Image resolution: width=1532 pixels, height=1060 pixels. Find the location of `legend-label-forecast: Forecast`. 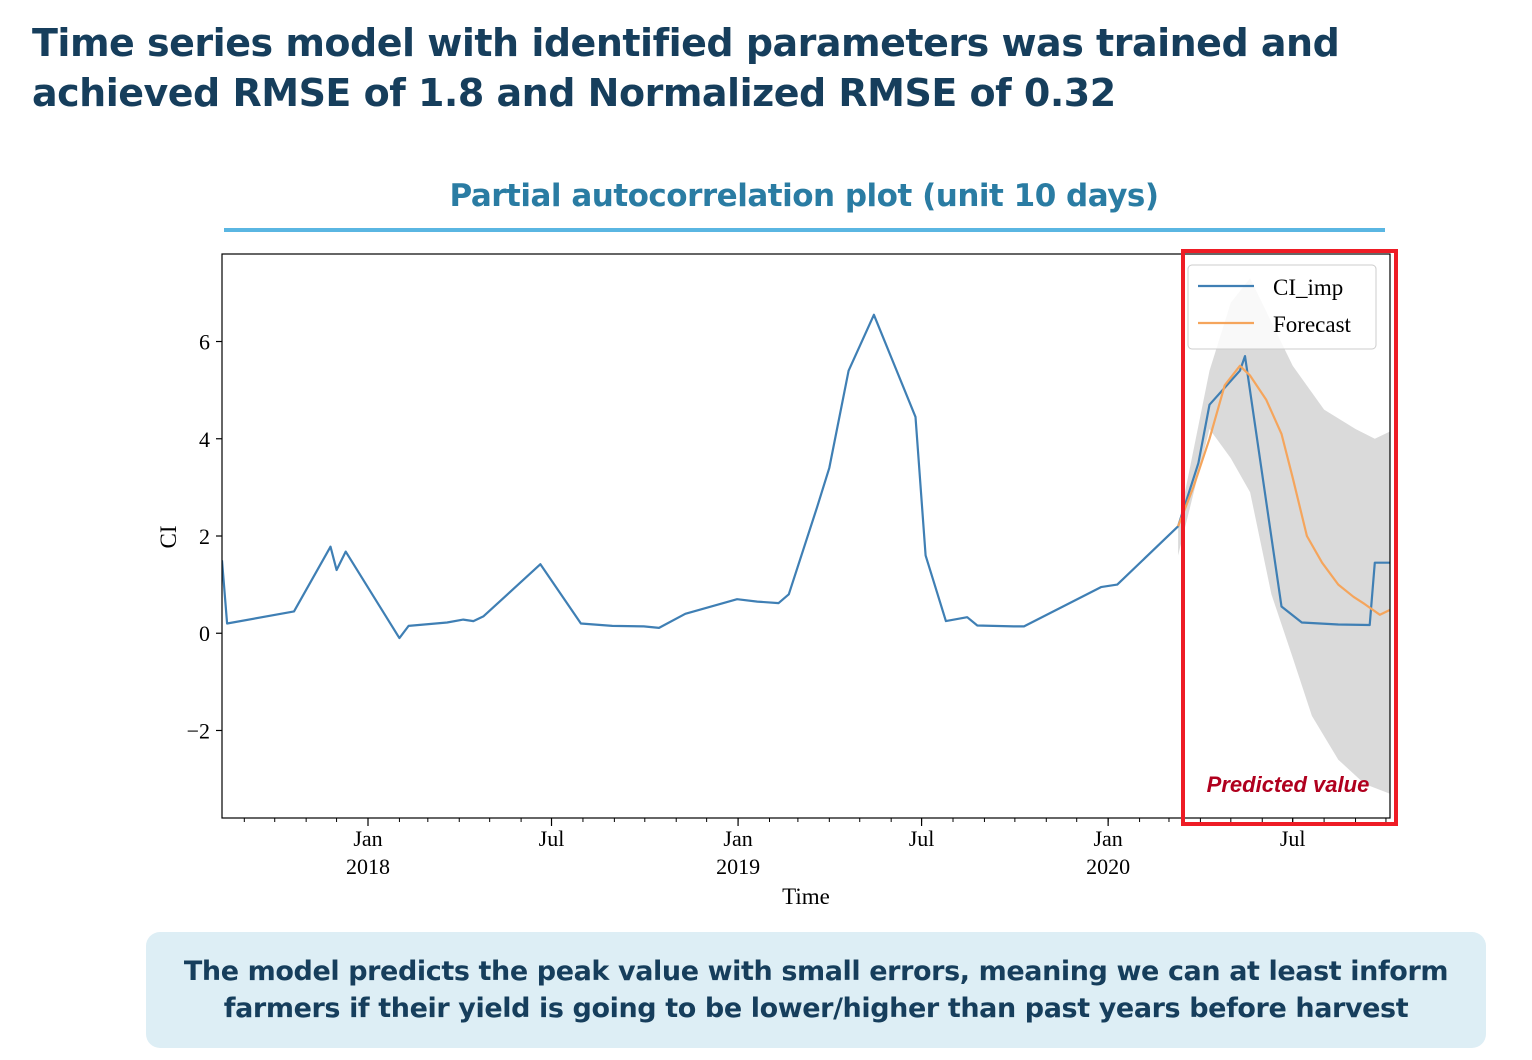

legend-label-forecast: Forecast is located at coordinates (1312, 324).